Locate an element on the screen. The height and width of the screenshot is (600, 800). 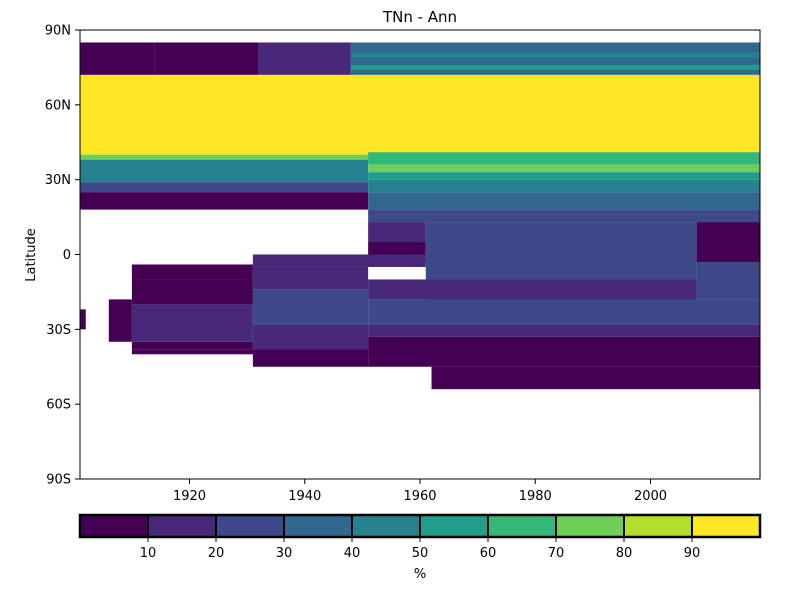
colorbar-tick-label-2: 30 is located at coordinates (284, 553).